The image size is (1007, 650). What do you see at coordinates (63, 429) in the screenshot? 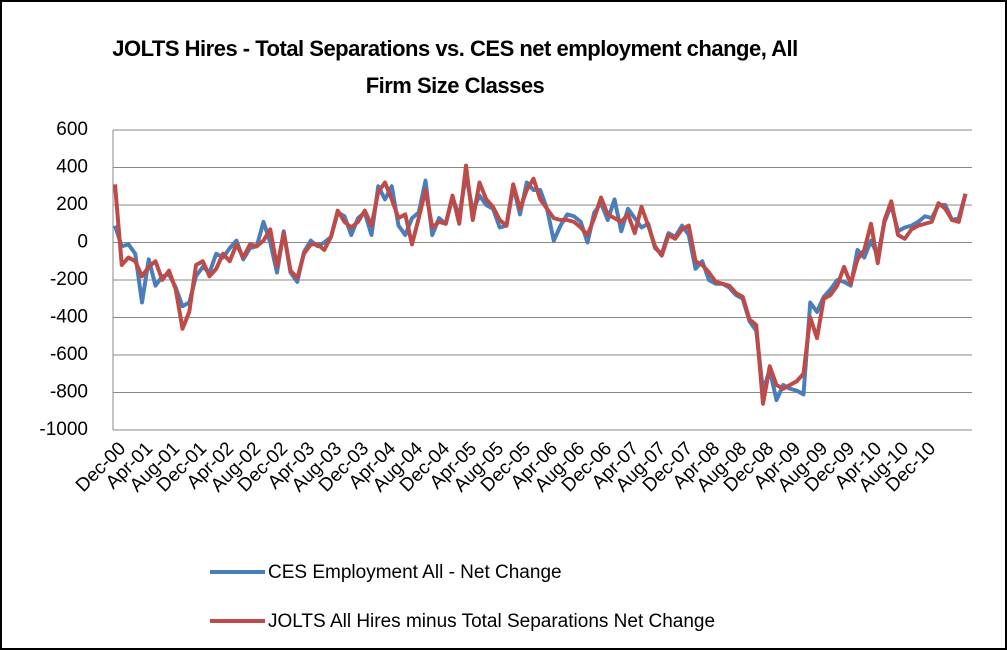
I see `y-tick-label: -1000` at bounding box center [63, 429].